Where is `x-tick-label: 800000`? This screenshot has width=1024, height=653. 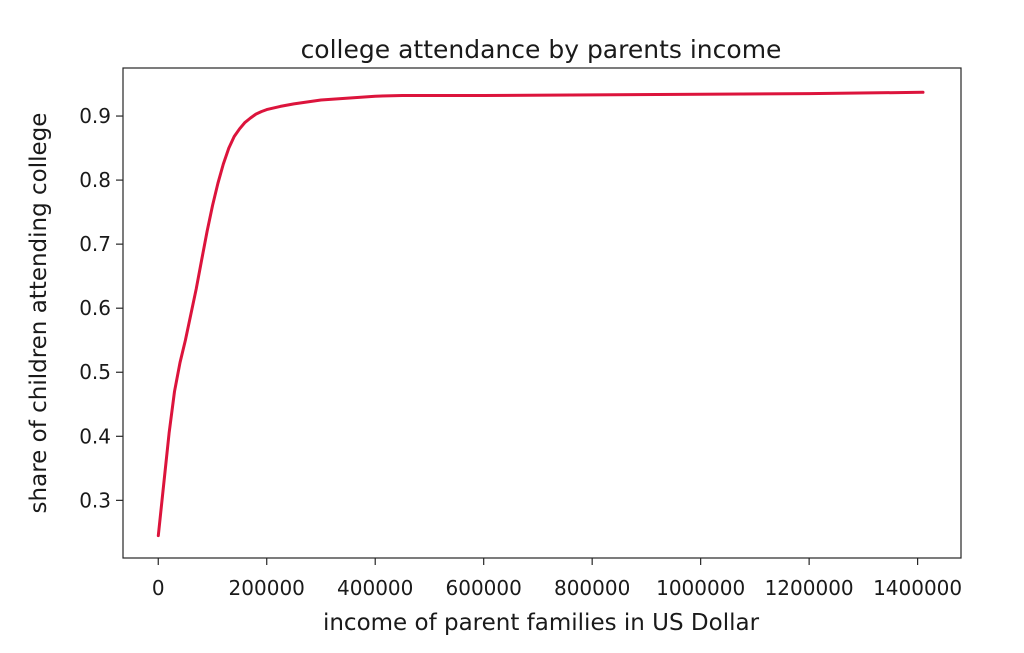
x-tick-label: 800000 is located at coordinates (592, 588).